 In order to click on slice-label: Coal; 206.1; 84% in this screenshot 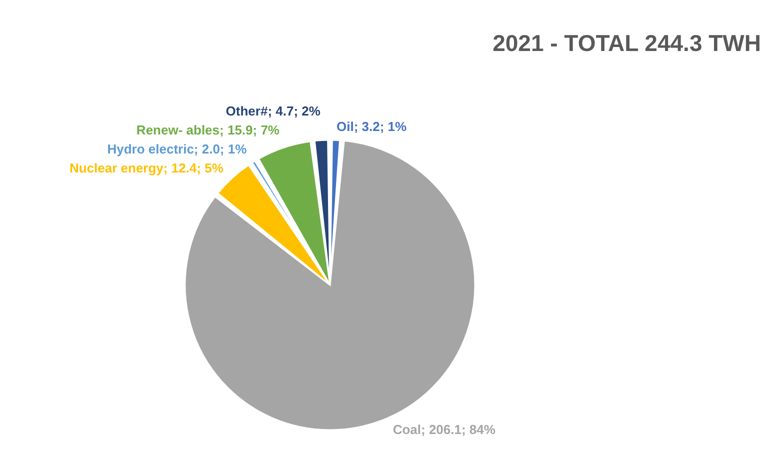, I will do `click(444, 429)`.